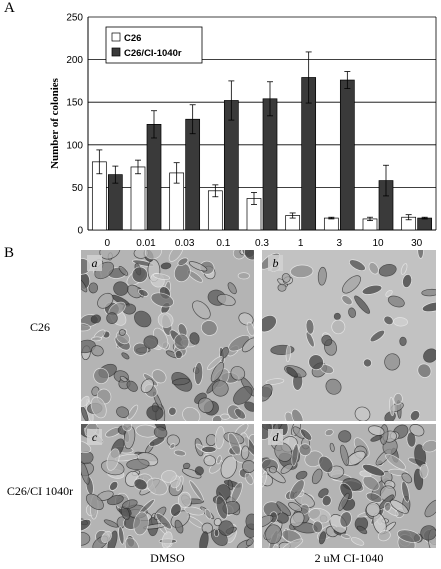 The image size is (441, 569). What do you see at coordinates (417, 243) in the screenshot?
I see `x-tick-label: 30` at bounding box center [417, 243].